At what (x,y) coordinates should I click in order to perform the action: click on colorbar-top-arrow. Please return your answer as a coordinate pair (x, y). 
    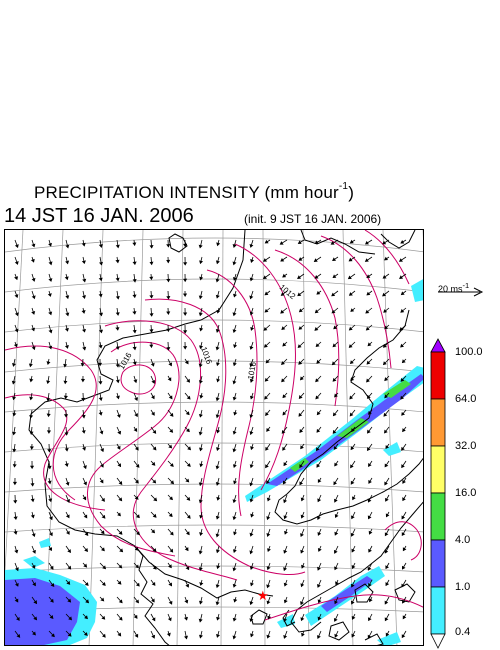
    Looking at the image, I should click on (438, 345).